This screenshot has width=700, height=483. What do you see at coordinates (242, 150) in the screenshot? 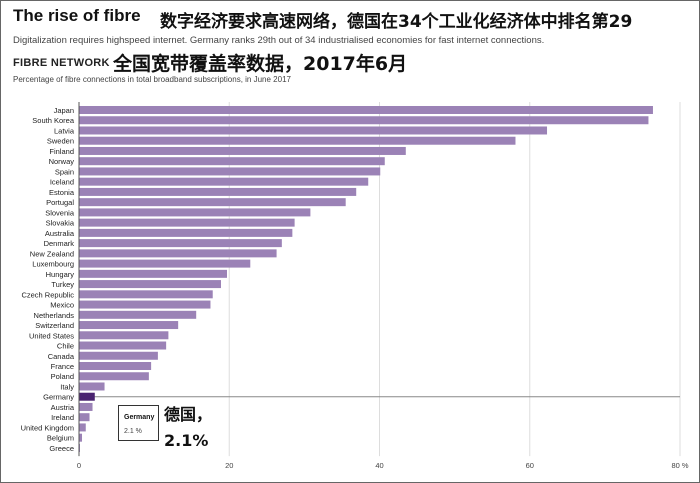
I see `bar-finland` at bounding box center [242, 150].